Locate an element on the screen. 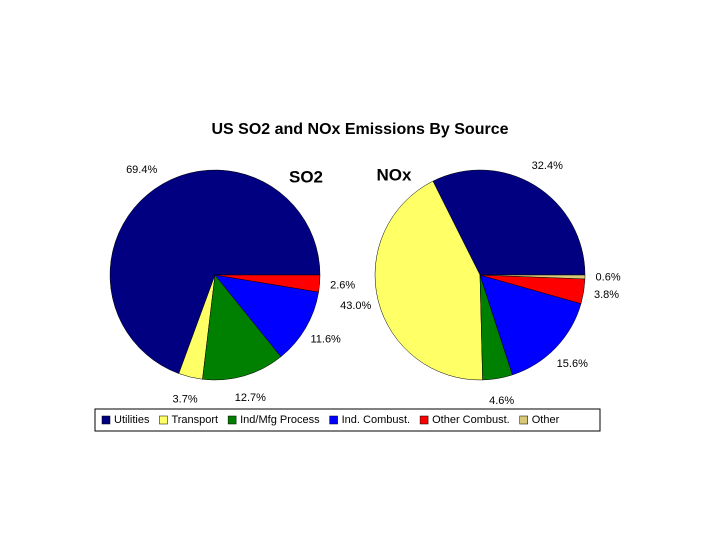 This screenshot has height=540, width=720. data-label: 4.6% is located at coordinates (501, 401).